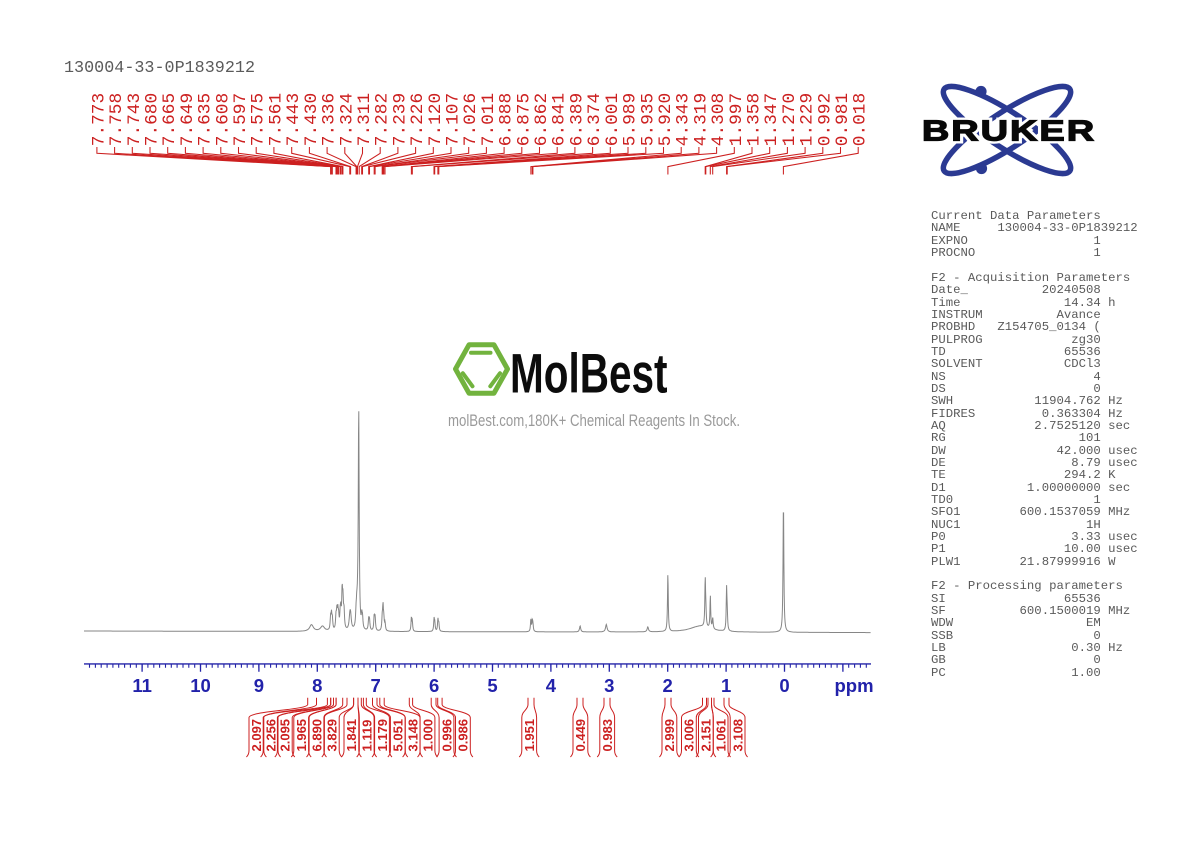 This screenshot has height=842, width=1190. I want to click on svg-text: 7.597, so click(241, 119).